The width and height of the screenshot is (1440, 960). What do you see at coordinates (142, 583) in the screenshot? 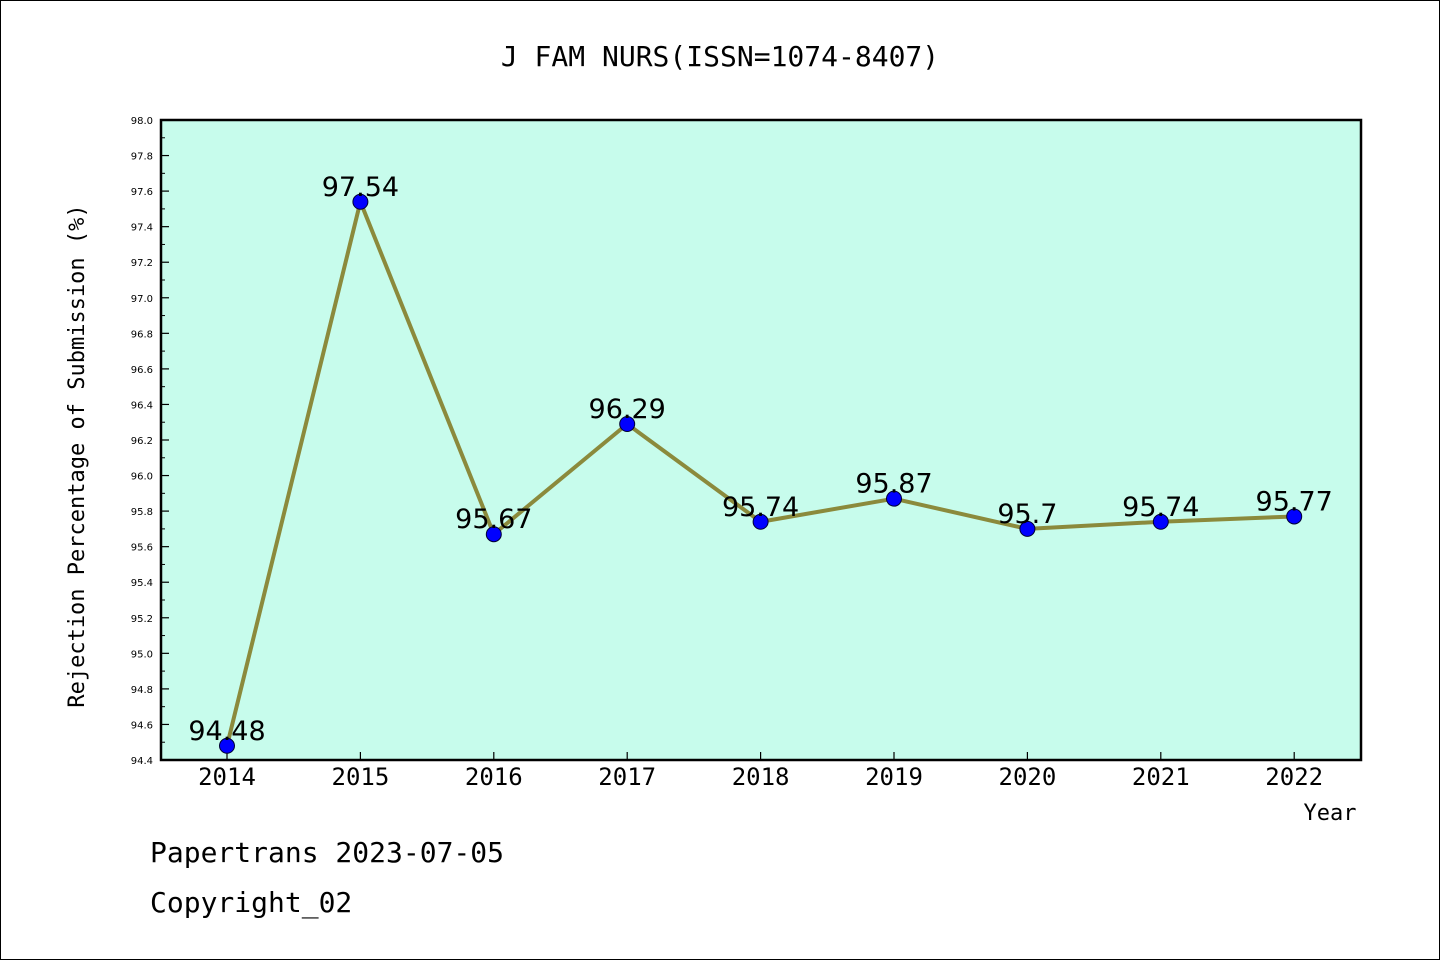
I see `y-tick-label: 95.4` at bounding box center [142, 583].